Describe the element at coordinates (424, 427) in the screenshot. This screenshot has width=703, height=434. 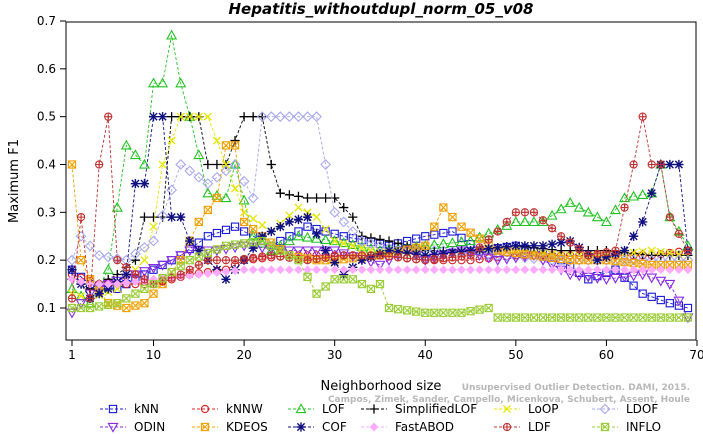
I see `legend-label: FastABOD` at that location.